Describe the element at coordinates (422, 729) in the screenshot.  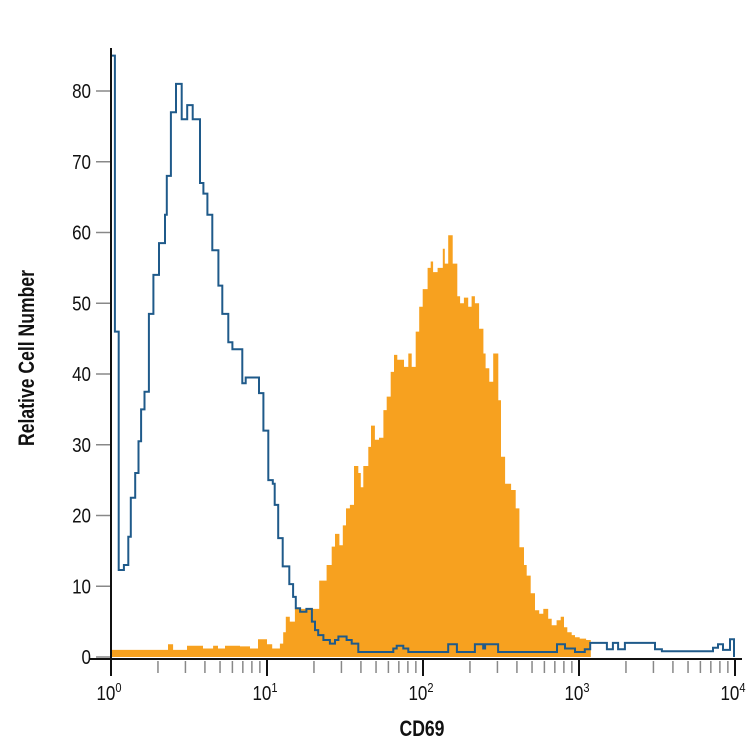
I see `x-axis-title: CD69` at that location.